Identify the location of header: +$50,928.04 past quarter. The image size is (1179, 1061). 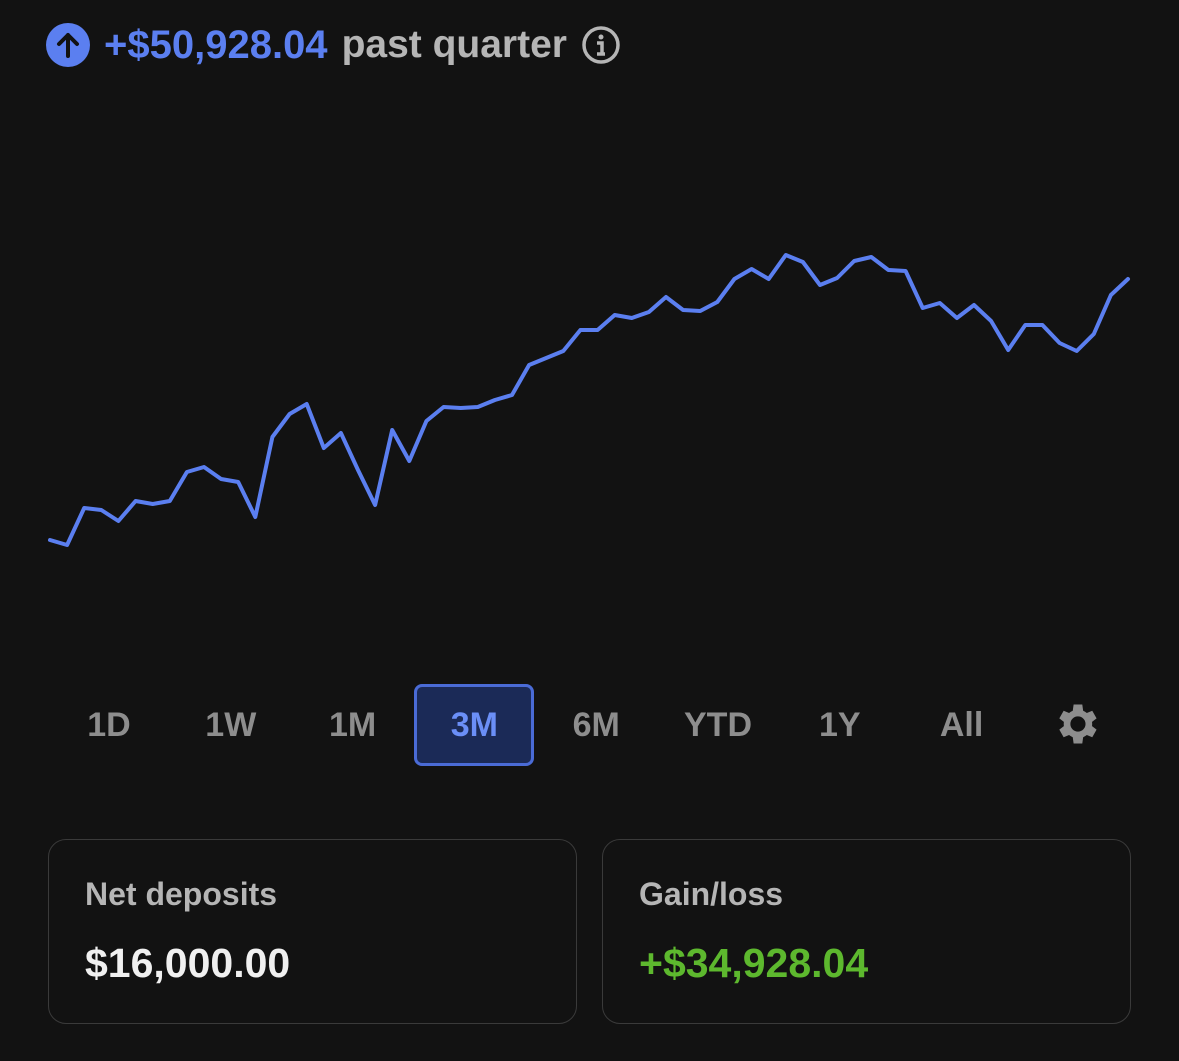
(333, 45).